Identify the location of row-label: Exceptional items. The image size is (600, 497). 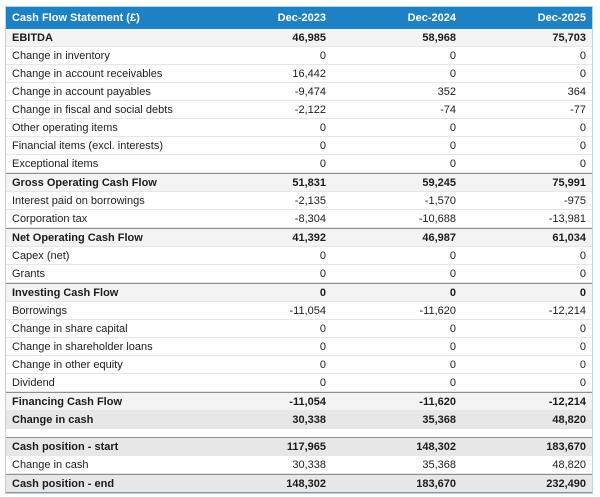
(55, 163).